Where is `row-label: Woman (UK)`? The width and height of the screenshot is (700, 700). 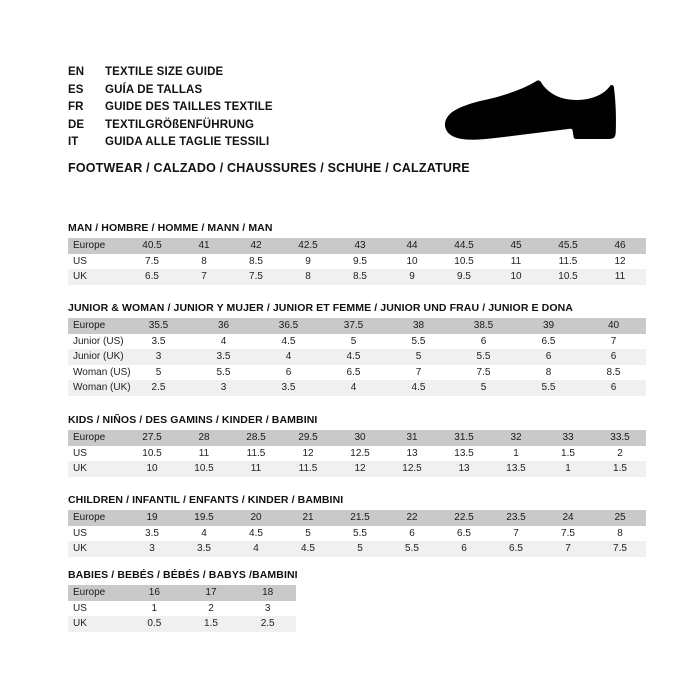
row-label: Woman (UK) is located at coordinates (99, 388).